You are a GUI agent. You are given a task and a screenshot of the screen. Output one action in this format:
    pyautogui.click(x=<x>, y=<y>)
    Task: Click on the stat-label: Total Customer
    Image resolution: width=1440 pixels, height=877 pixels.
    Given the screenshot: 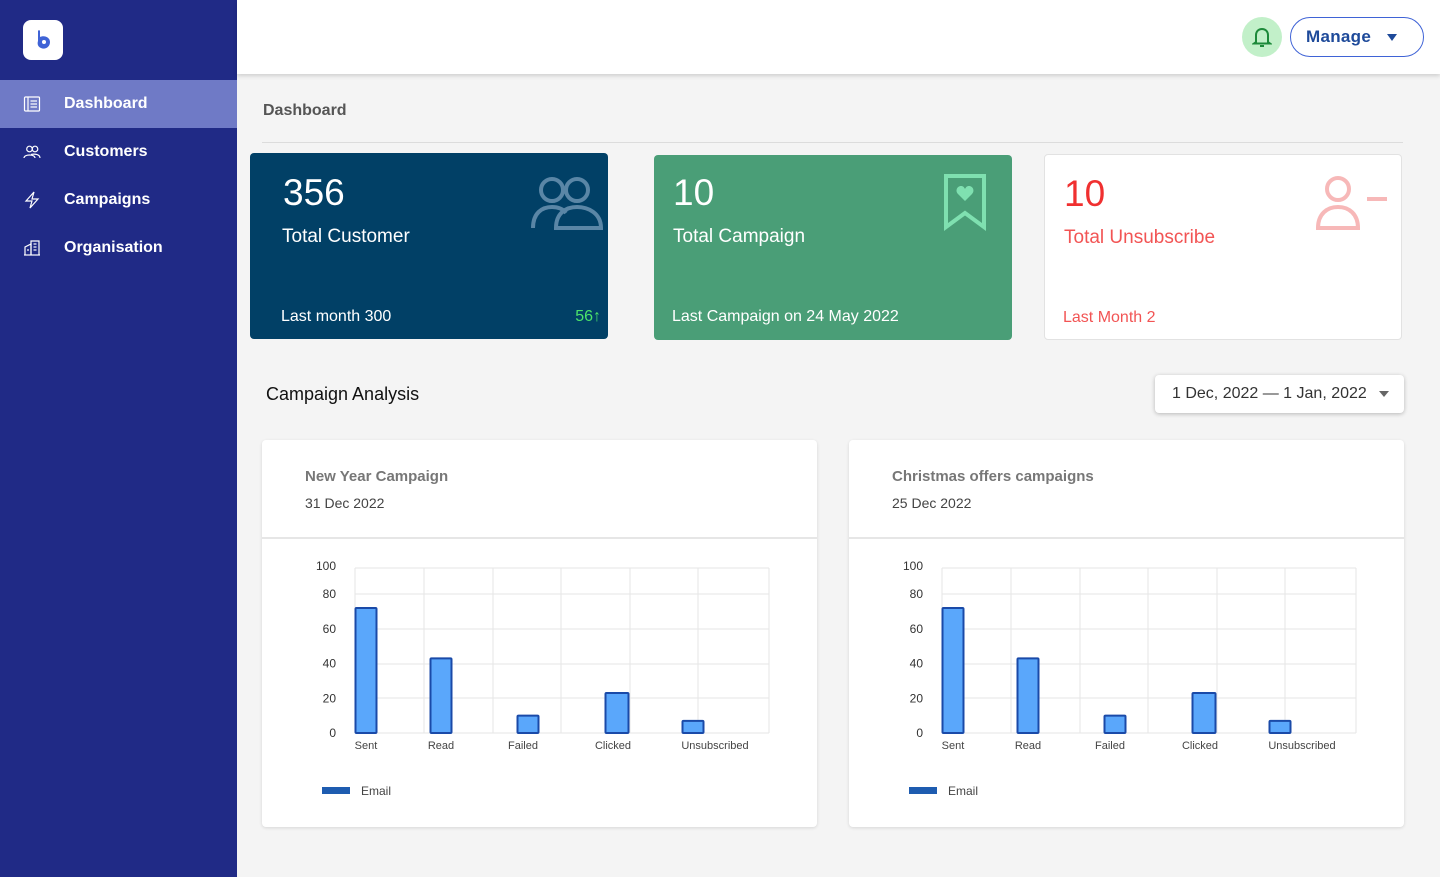 What is the action you would take?
    pyautogui.click(x=346, y=236)
    